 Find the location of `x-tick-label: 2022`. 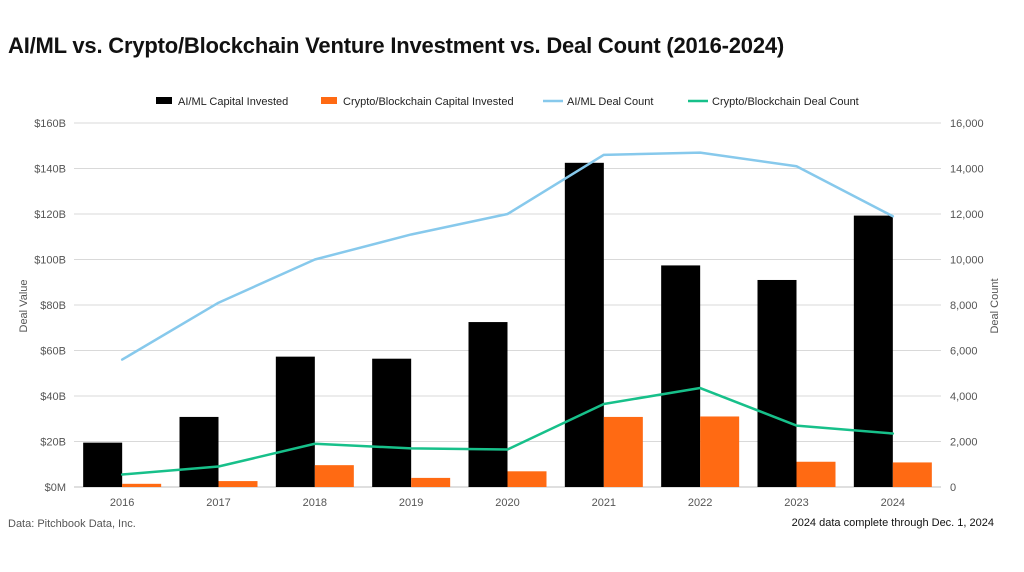

x-tick-label: 2022 is located at coordinates (700, 503).